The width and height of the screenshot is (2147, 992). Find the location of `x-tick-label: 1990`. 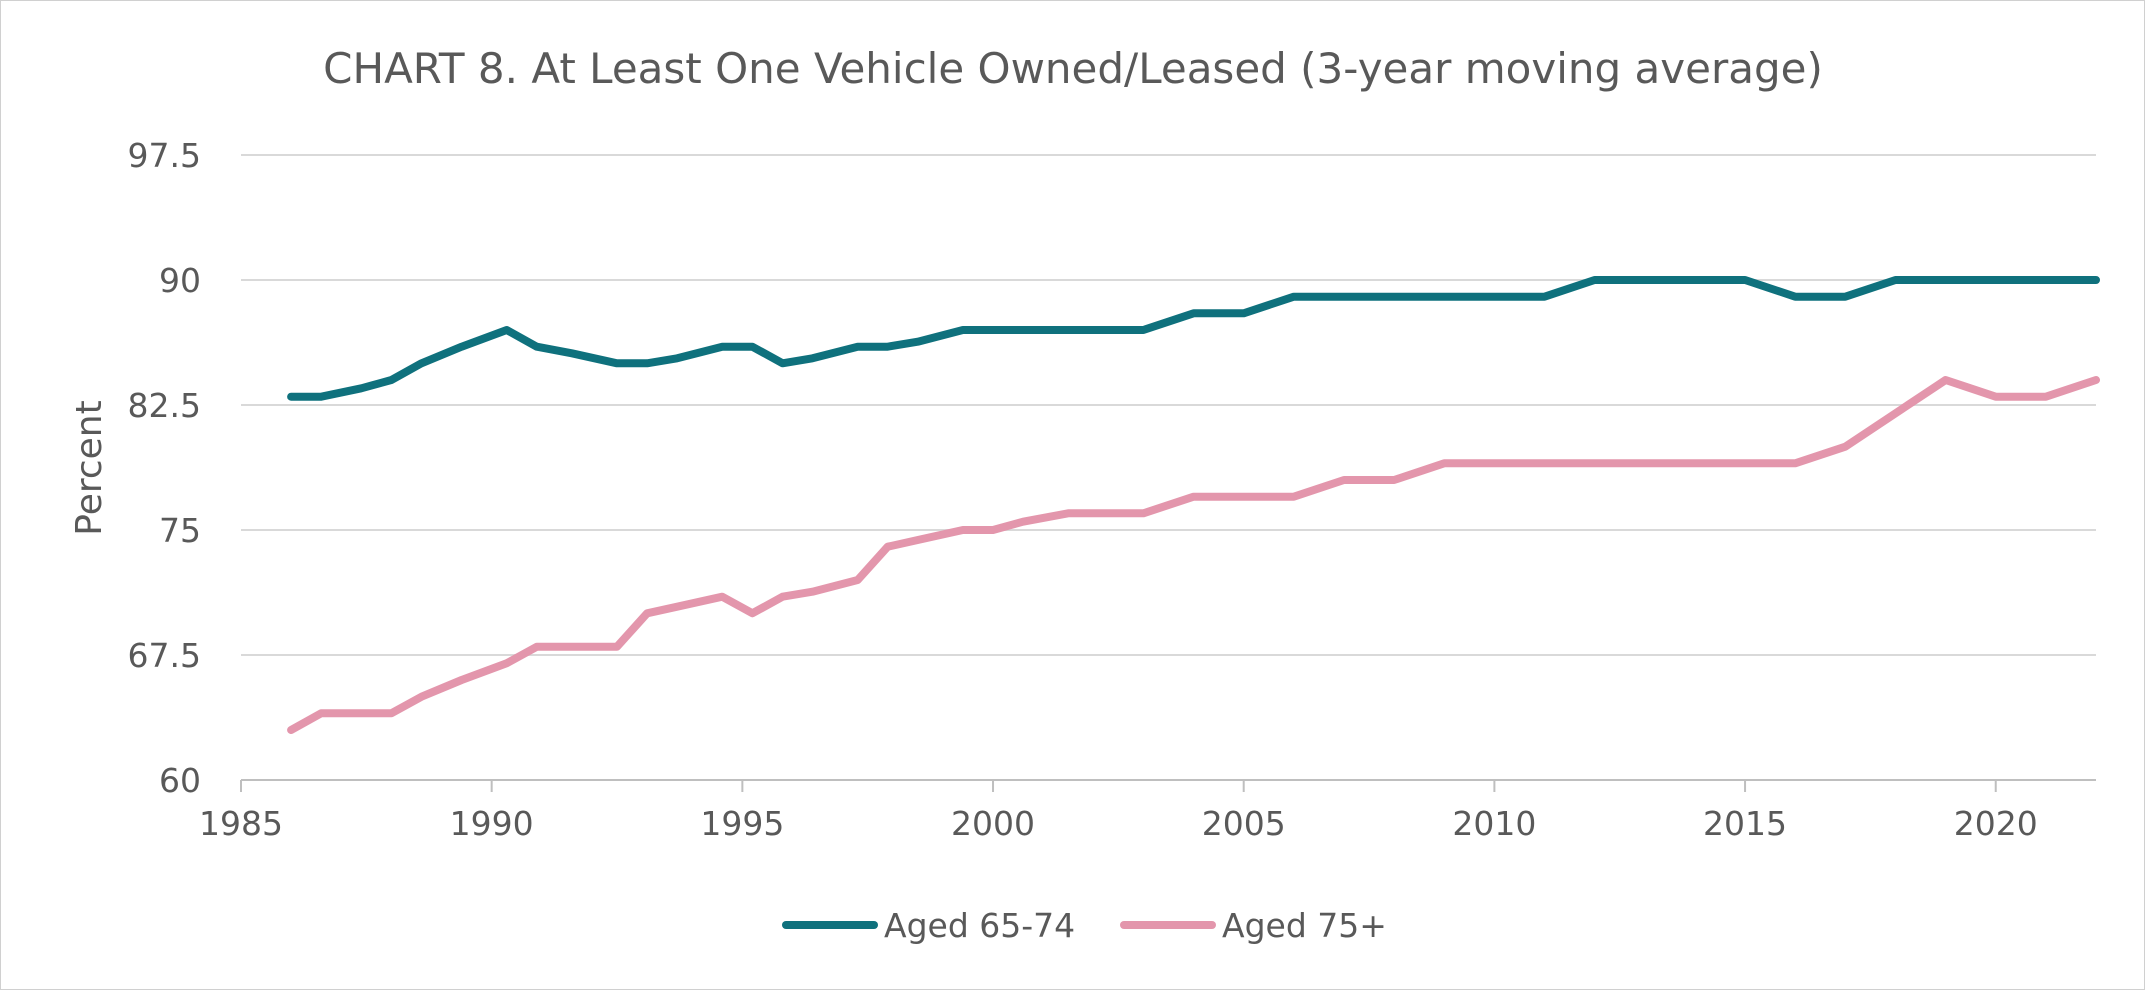

x-tick-label: 1990 is located at coordinates (492, 823).